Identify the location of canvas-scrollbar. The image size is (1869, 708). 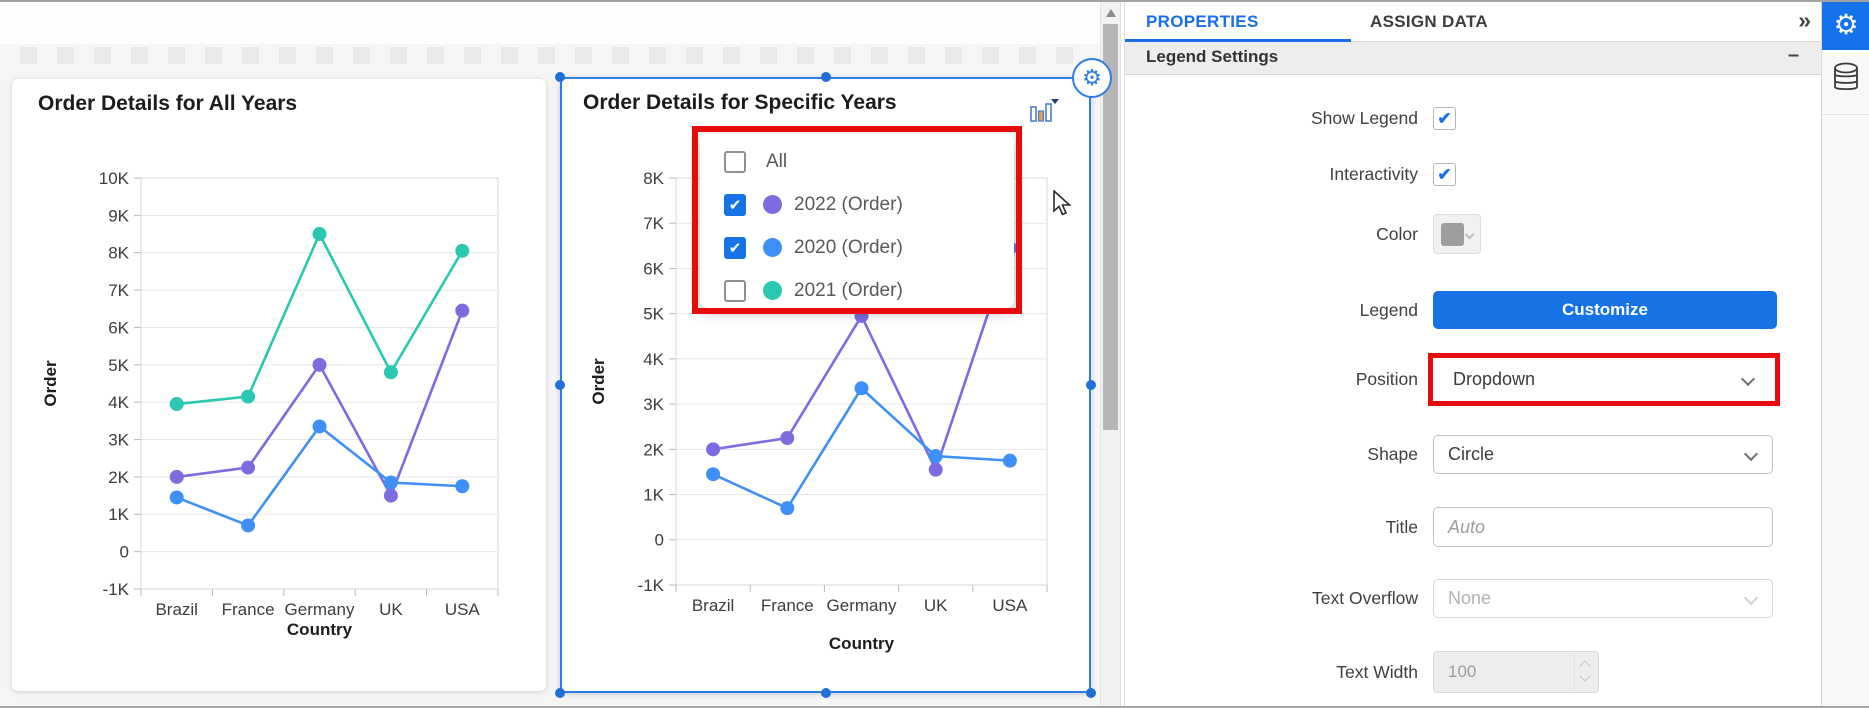
(1110, 354).